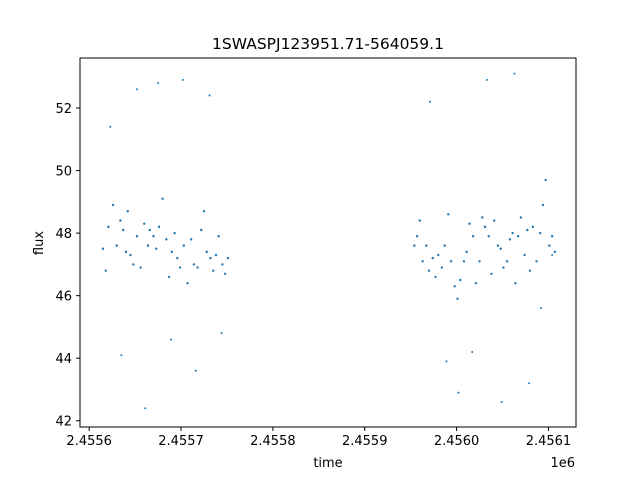 The width and height of the screenshot is (640, 480). What do you see at coordinates (39, 243) in the screenshot?
I see `y-axis-label: flux` at bounding box center [39, 243].